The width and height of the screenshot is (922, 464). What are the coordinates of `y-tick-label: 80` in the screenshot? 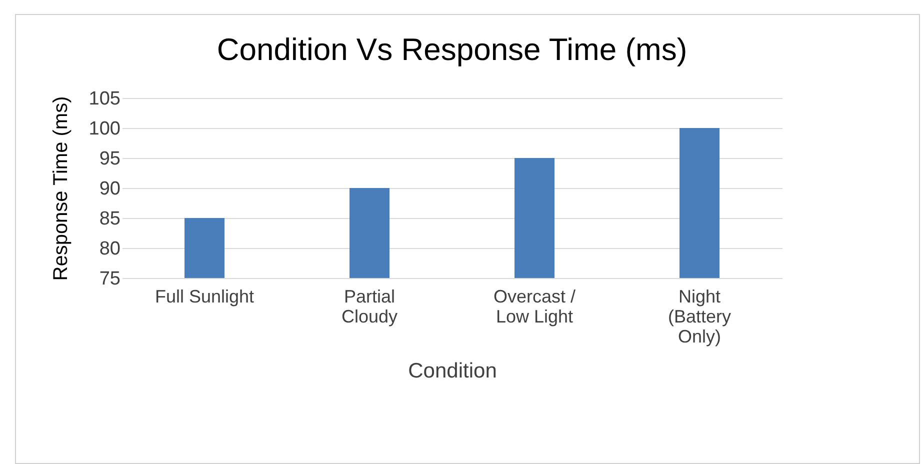 It's located at (109, 249).